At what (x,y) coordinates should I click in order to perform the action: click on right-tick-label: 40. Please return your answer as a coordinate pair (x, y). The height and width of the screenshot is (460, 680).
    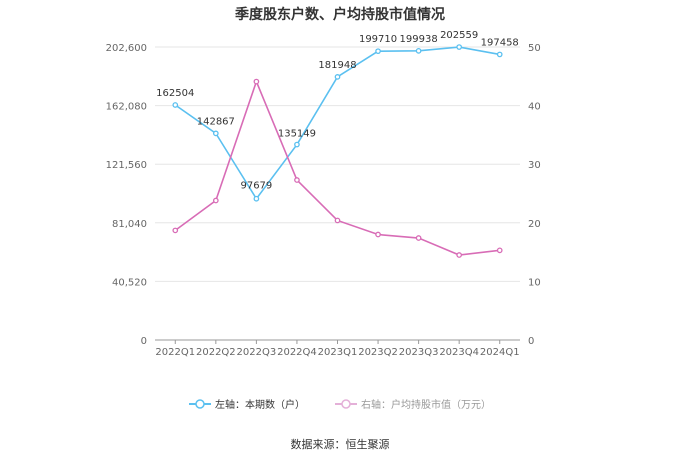
    Looking at the image, I should click on (534, 107).